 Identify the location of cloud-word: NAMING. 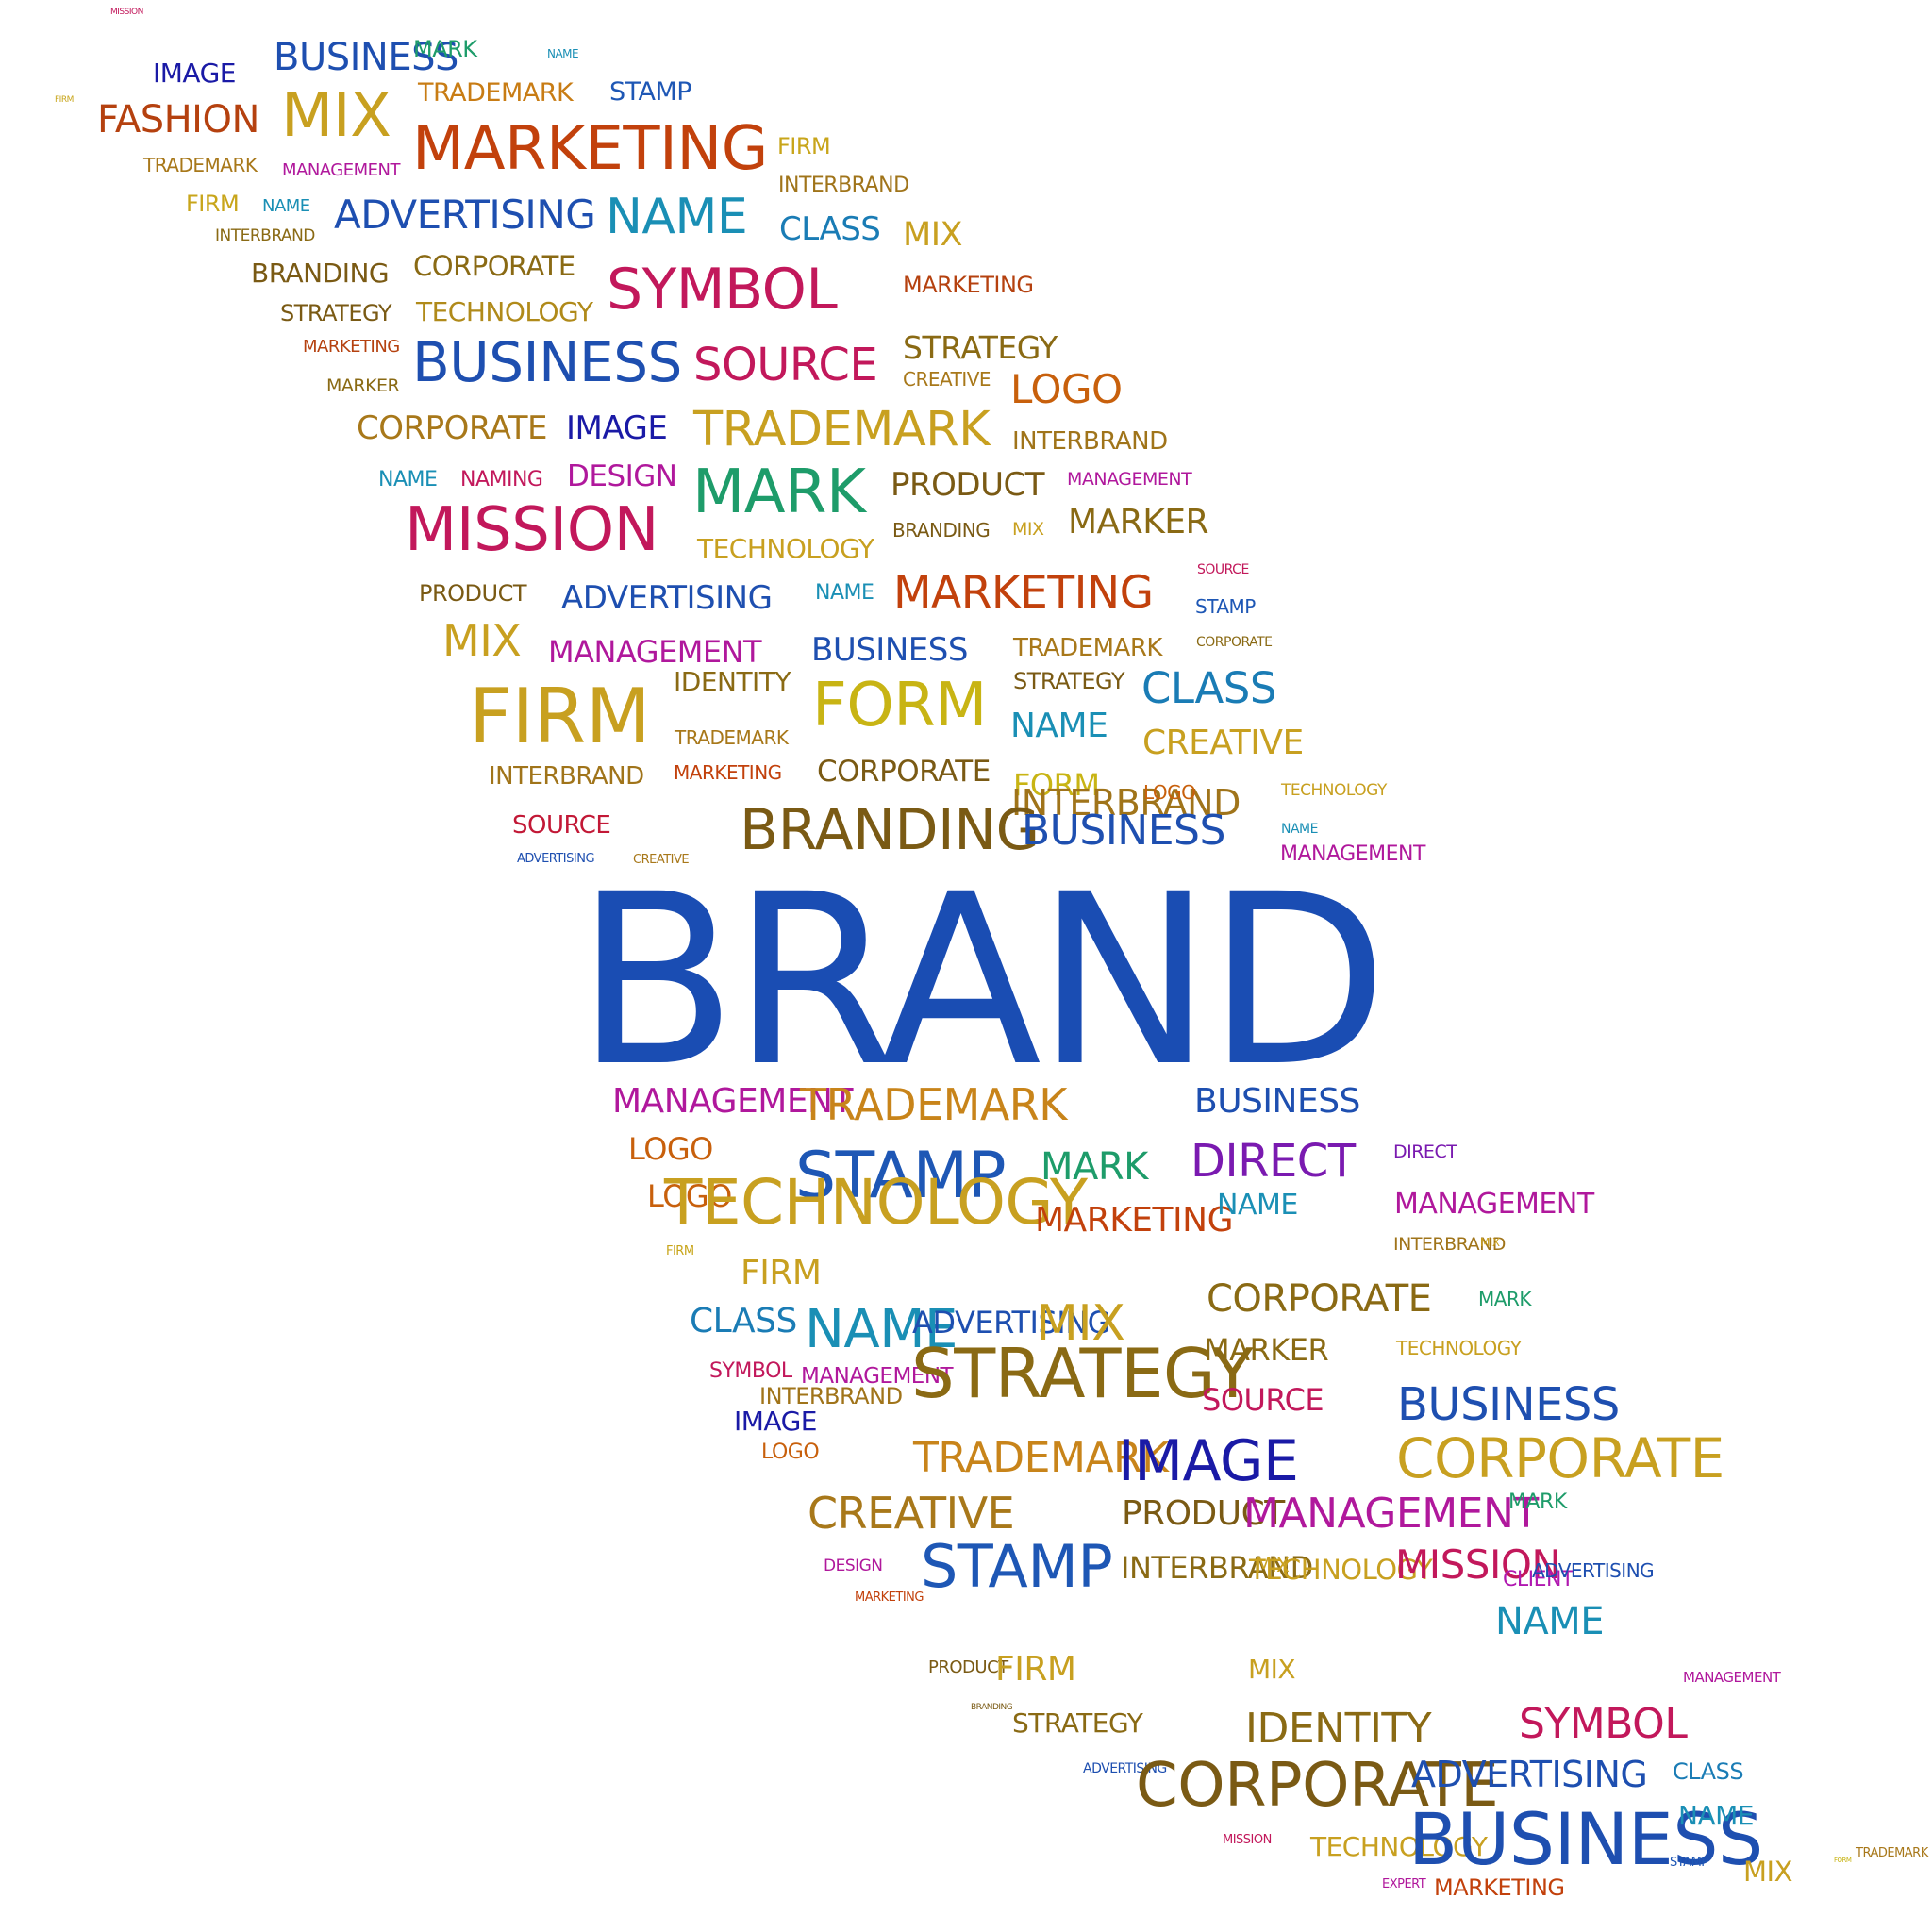
(501, 480).